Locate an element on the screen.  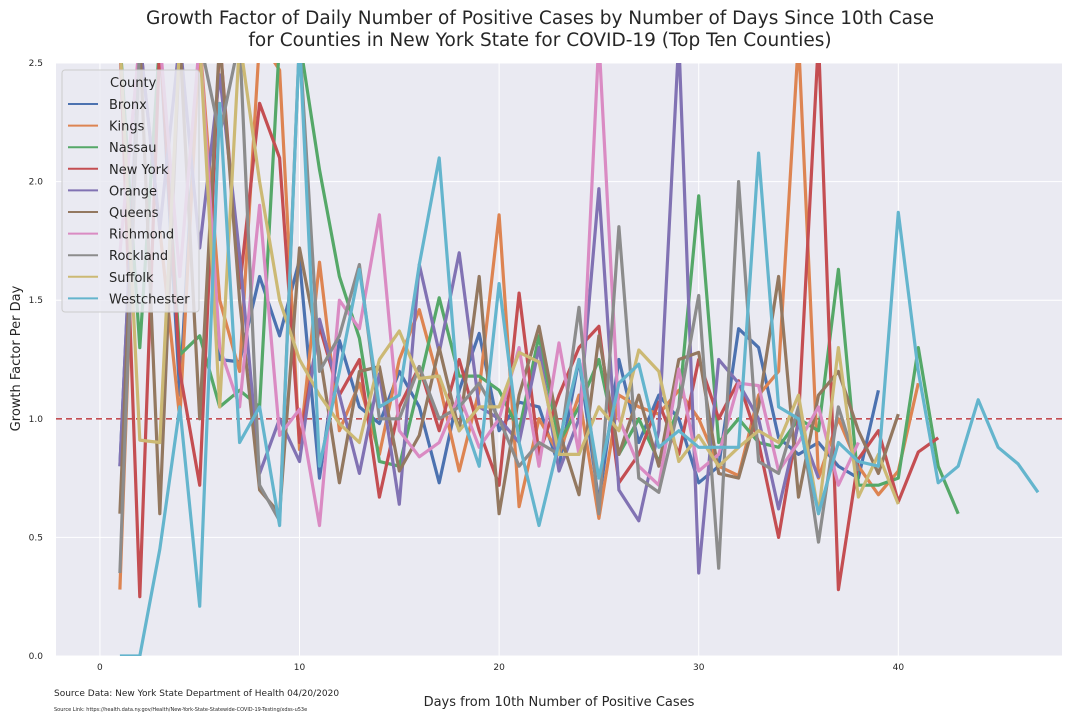
x-axis-label: Days from 10th Number of Positive Cases is located at coordinates (559, 702).